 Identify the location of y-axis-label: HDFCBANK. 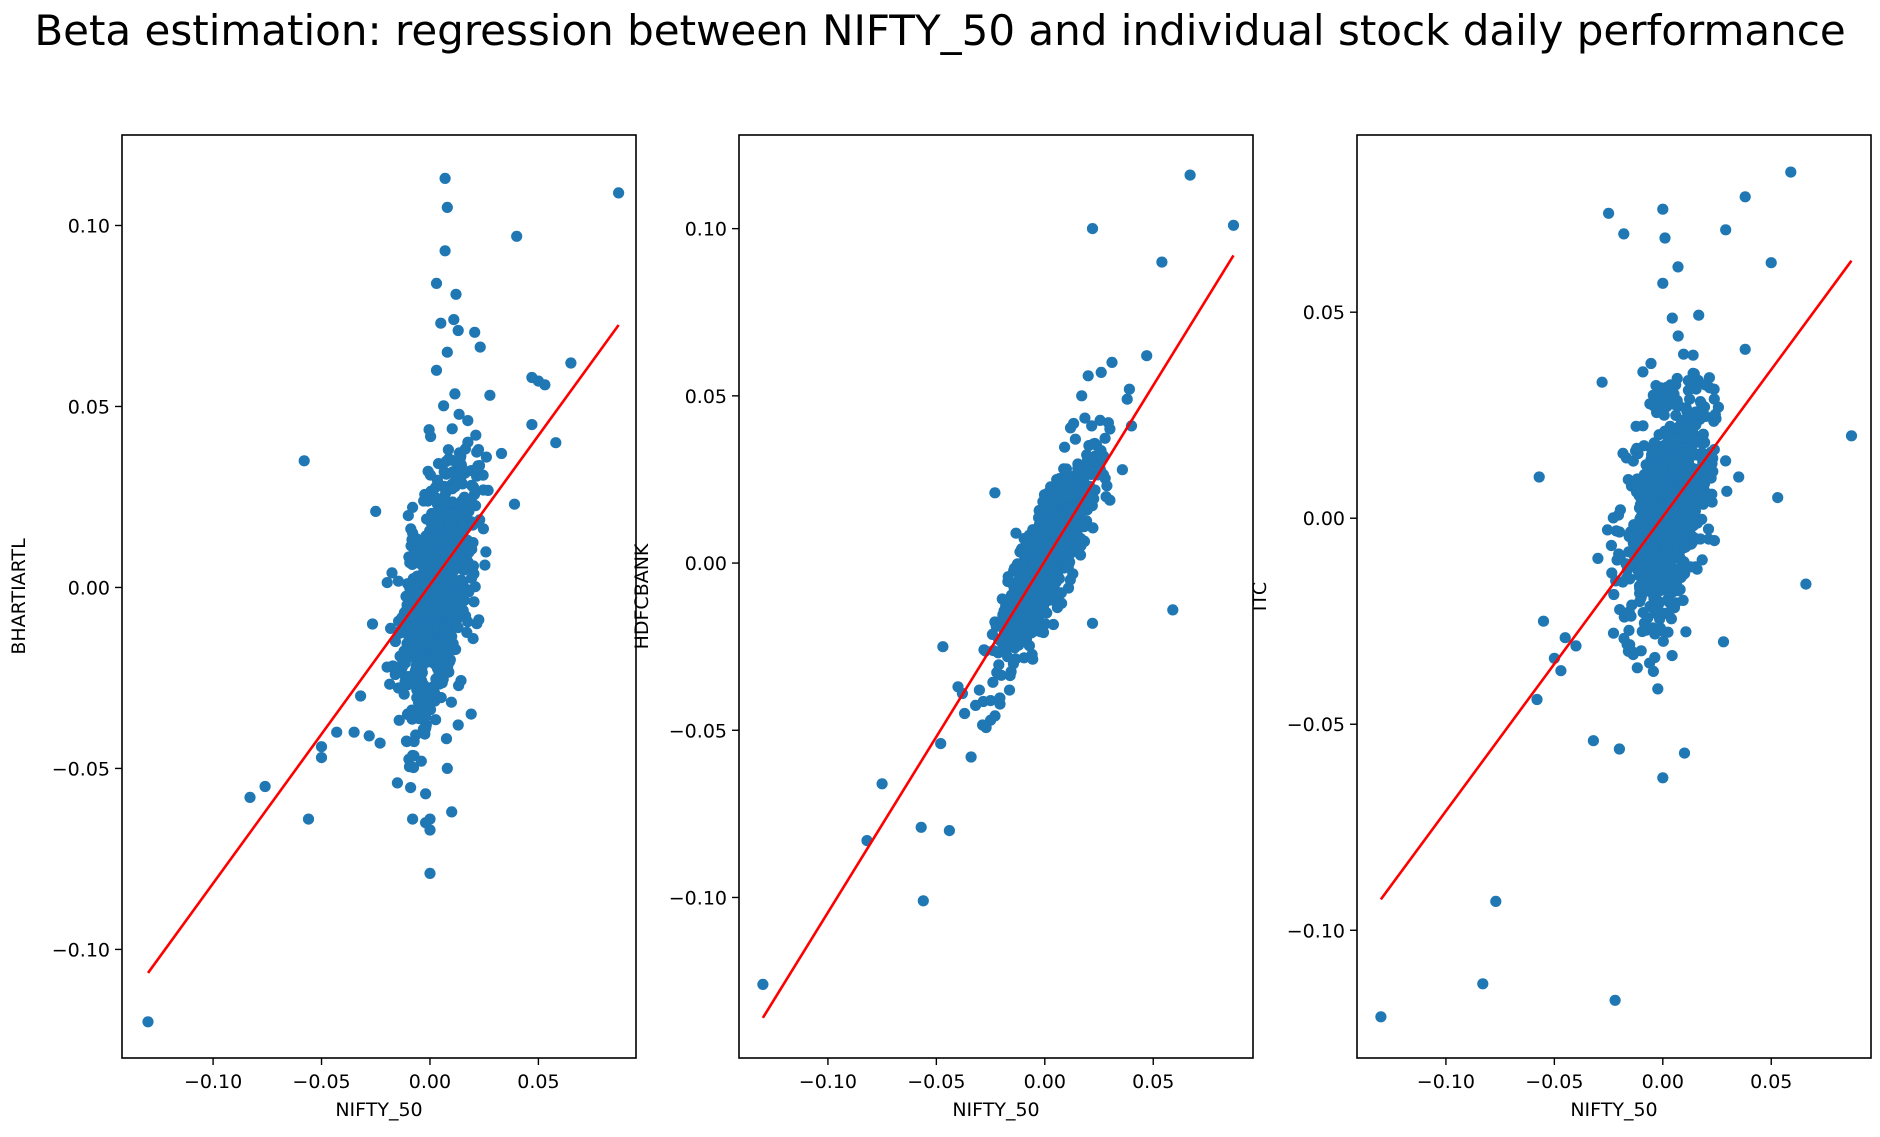
(642, 596).